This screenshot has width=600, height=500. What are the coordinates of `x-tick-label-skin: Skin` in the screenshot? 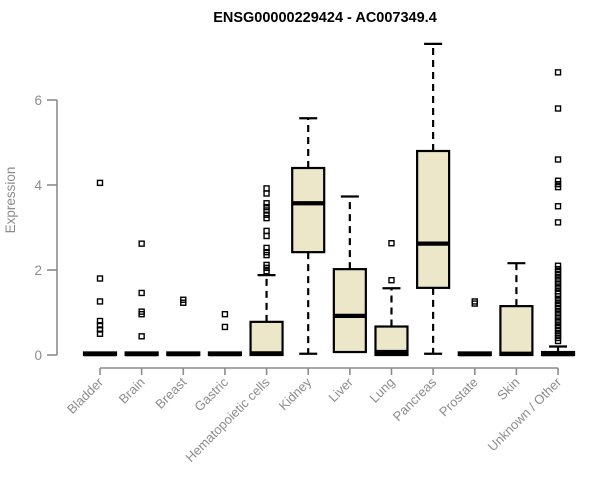 It's located at (508, 389).